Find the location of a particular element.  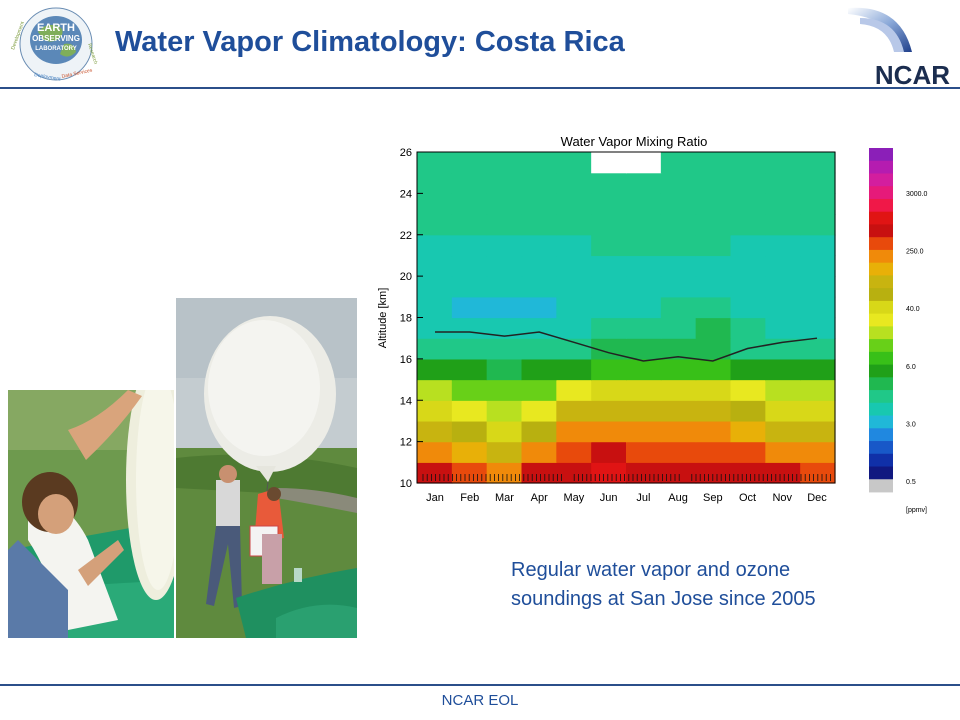

footer-text: NCAR EOL is located at coordinates (480, 700).